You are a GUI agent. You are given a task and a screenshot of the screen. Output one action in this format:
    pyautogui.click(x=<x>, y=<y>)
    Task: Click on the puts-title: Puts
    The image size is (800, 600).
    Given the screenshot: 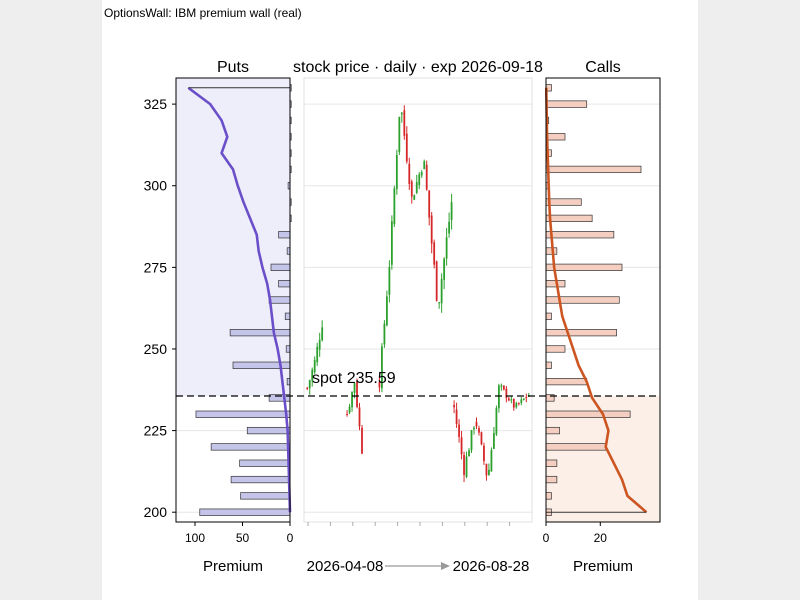 What is the action you would take?
    pyautogui.click(x=233, y=67)
    